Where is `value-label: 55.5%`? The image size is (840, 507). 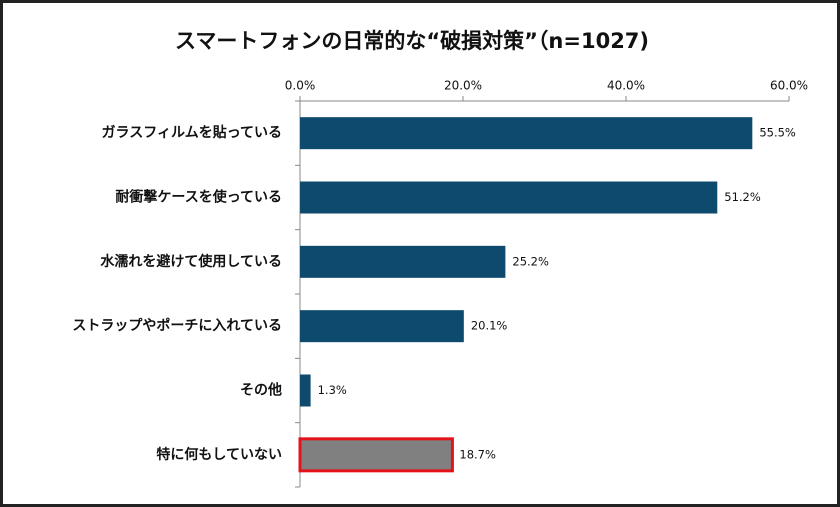 value-label: 55.5% is located at coordinates (777, 133).